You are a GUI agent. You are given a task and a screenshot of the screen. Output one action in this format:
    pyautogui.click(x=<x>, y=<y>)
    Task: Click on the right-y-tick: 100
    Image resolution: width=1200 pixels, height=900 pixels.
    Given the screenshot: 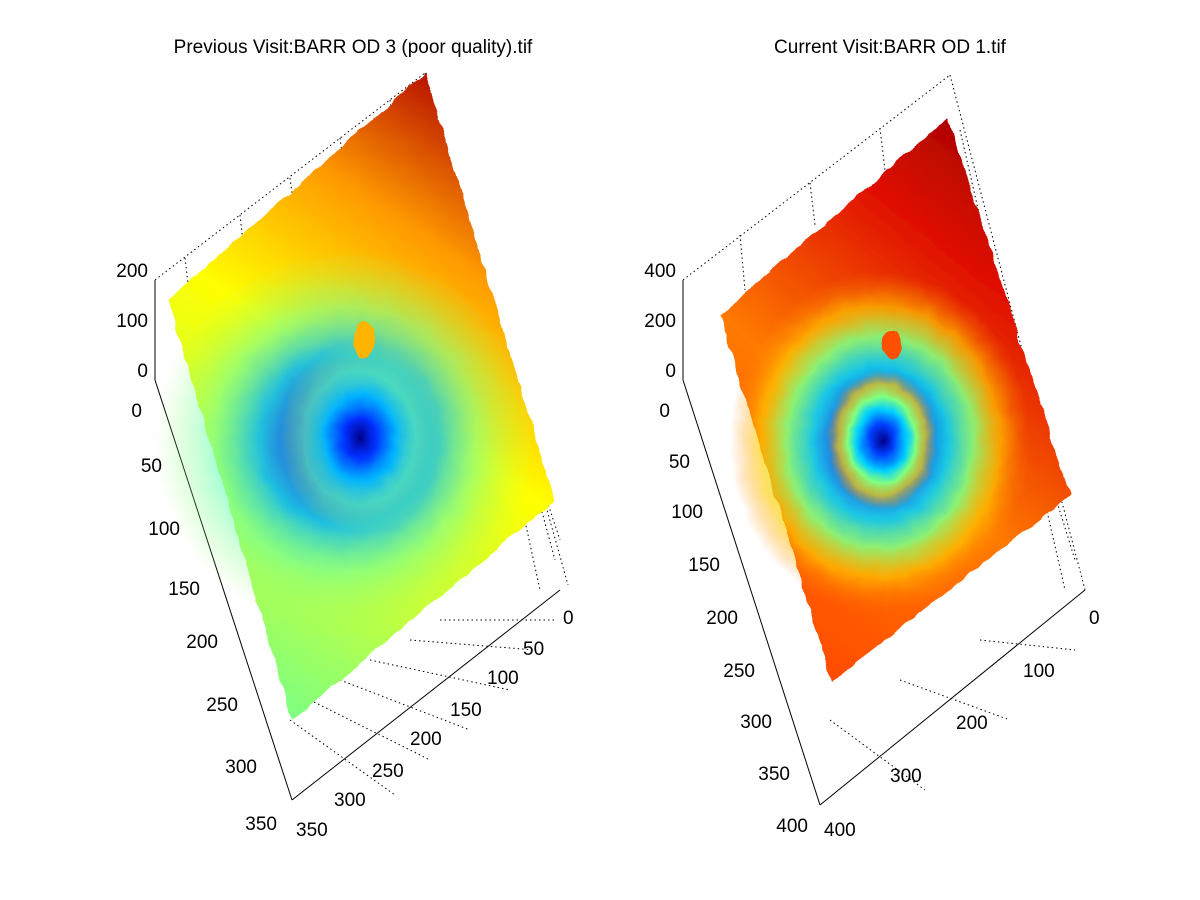 What is the action you would take?
    pyautogui.click(x=687, y=512)
    